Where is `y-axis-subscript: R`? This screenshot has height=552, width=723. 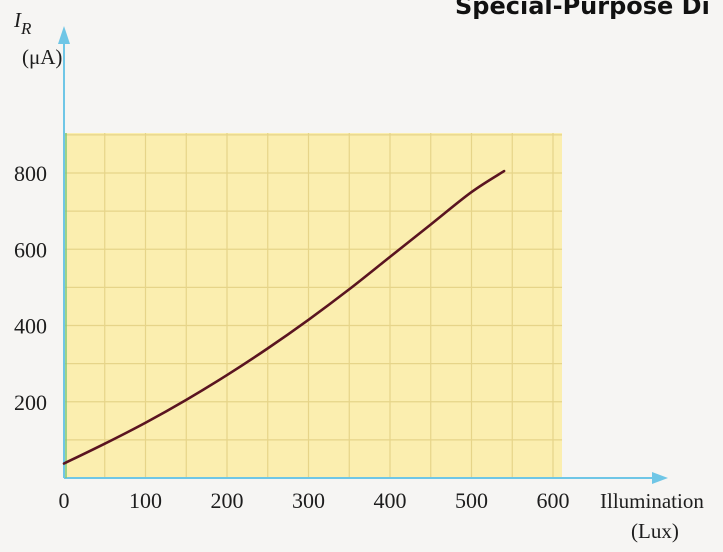
y-axis-subscript: R is located at coordinates (26, 28).